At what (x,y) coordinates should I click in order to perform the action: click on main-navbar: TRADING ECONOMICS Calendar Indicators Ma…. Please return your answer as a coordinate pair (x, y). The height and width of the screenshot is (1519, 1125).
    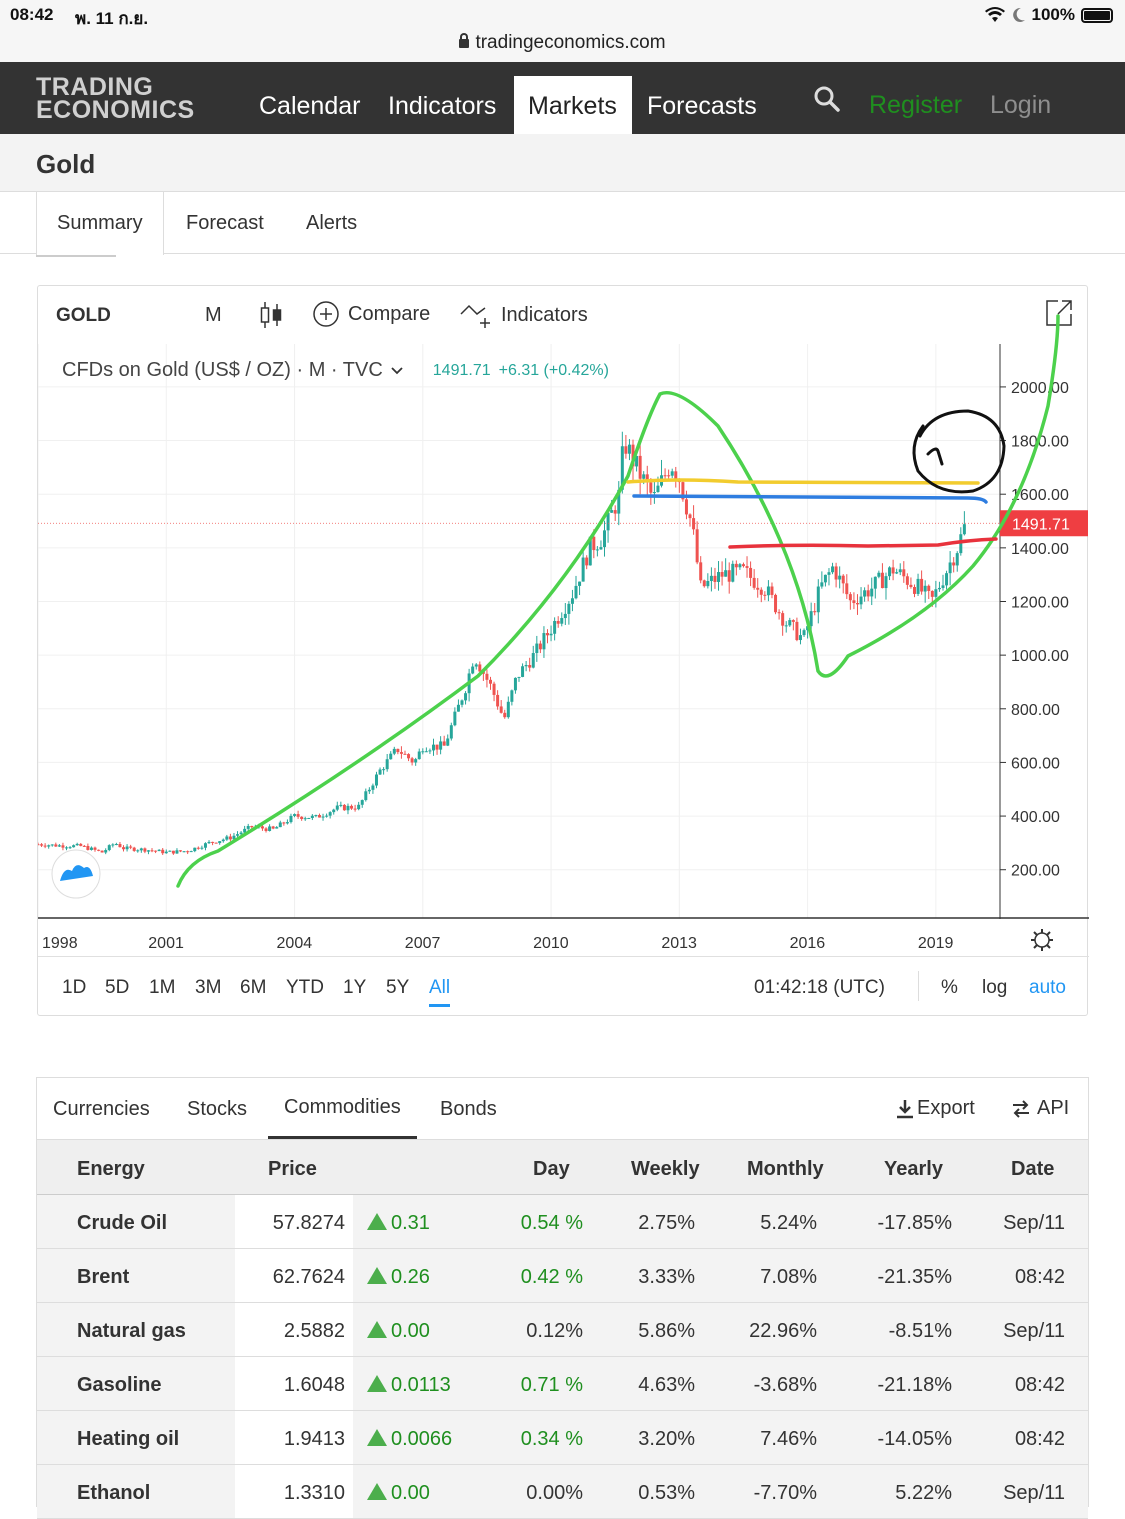
    Looking at the image, I should click on (562, 98).